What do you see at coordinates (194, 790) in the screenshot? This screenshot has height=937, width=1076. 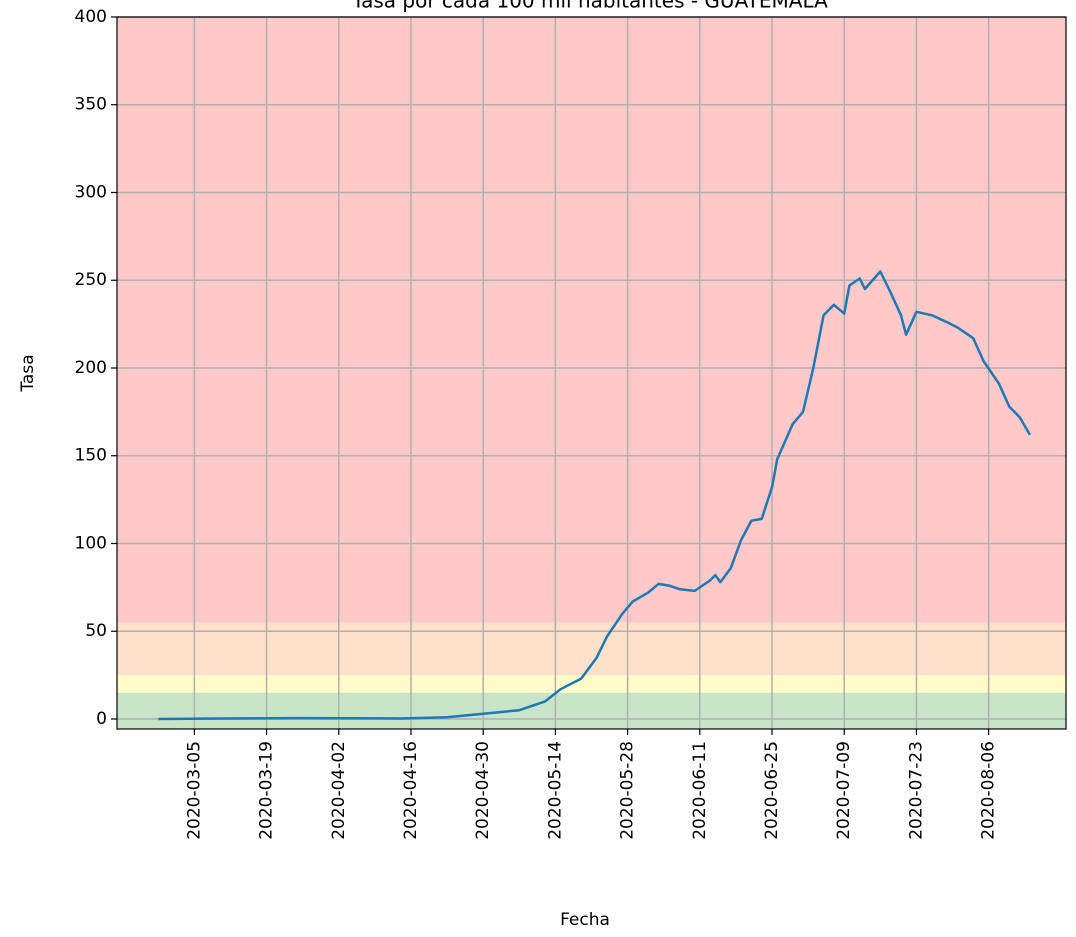 I see `x-tick-label: 2020-03-05` at bounding box center [194, 790].